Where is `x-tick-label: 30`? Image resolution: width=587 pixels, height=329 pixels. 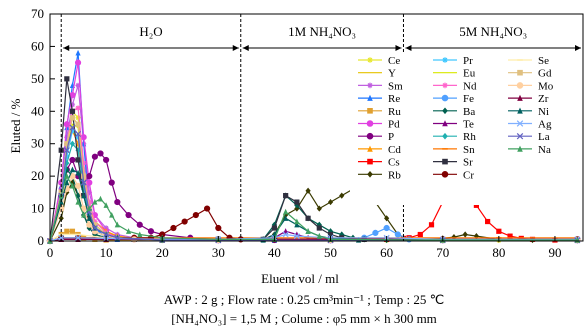 x-tick-label: 30 is located at coordinates (218, 252).